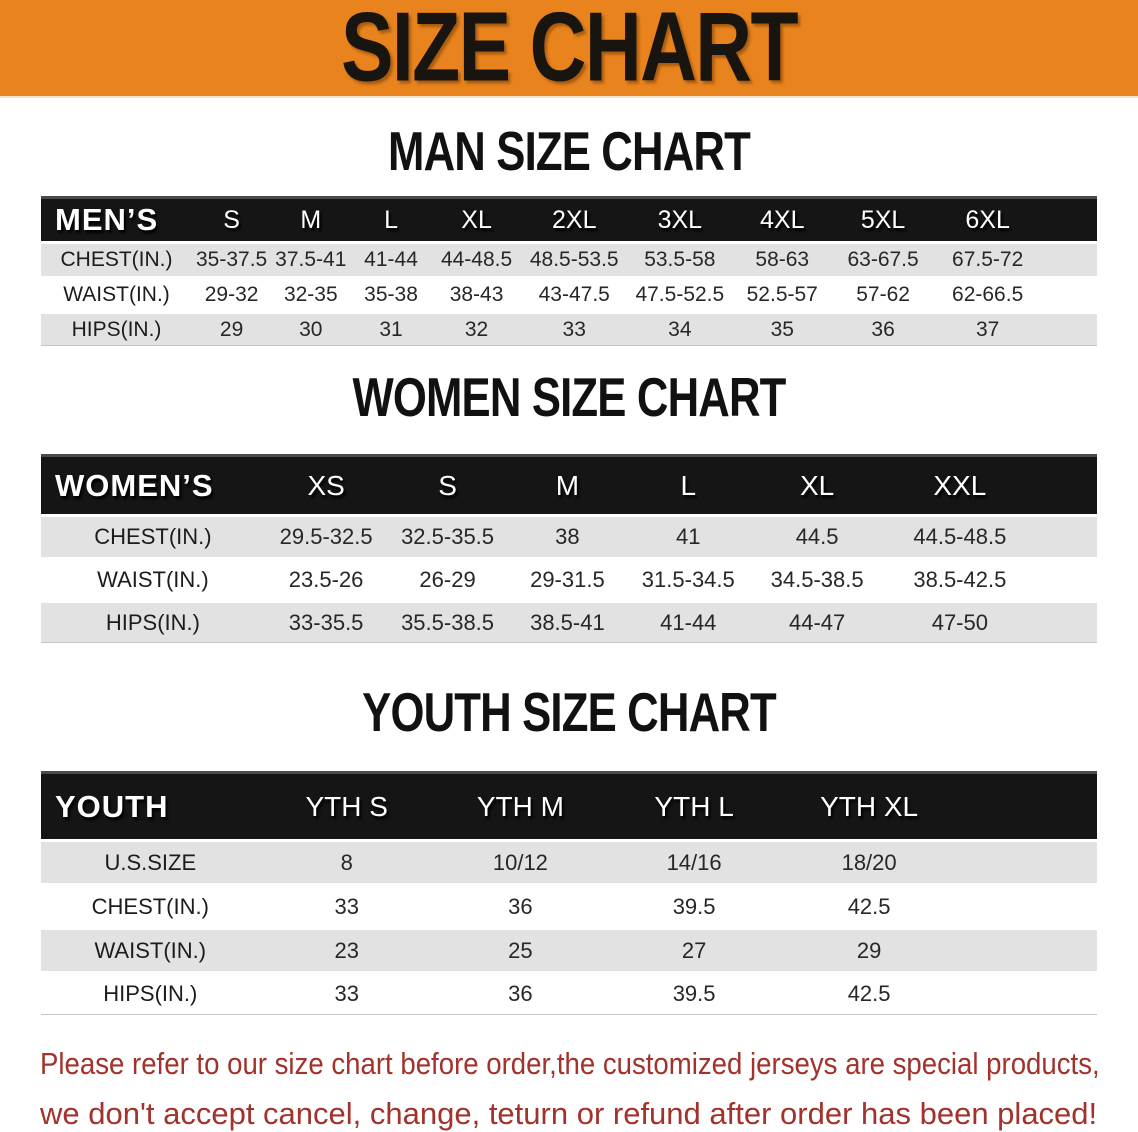  What do you see at coordinates (694, 861) in the screenshot?
I see `size-value-cell: 14/16` at bounding box center [694, 861].